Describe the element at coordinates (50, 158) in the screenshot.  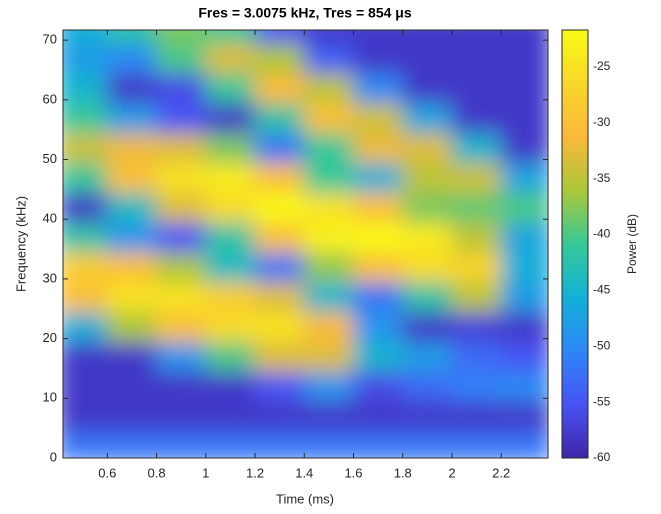
I see `y-tick-label: 50` at that location.